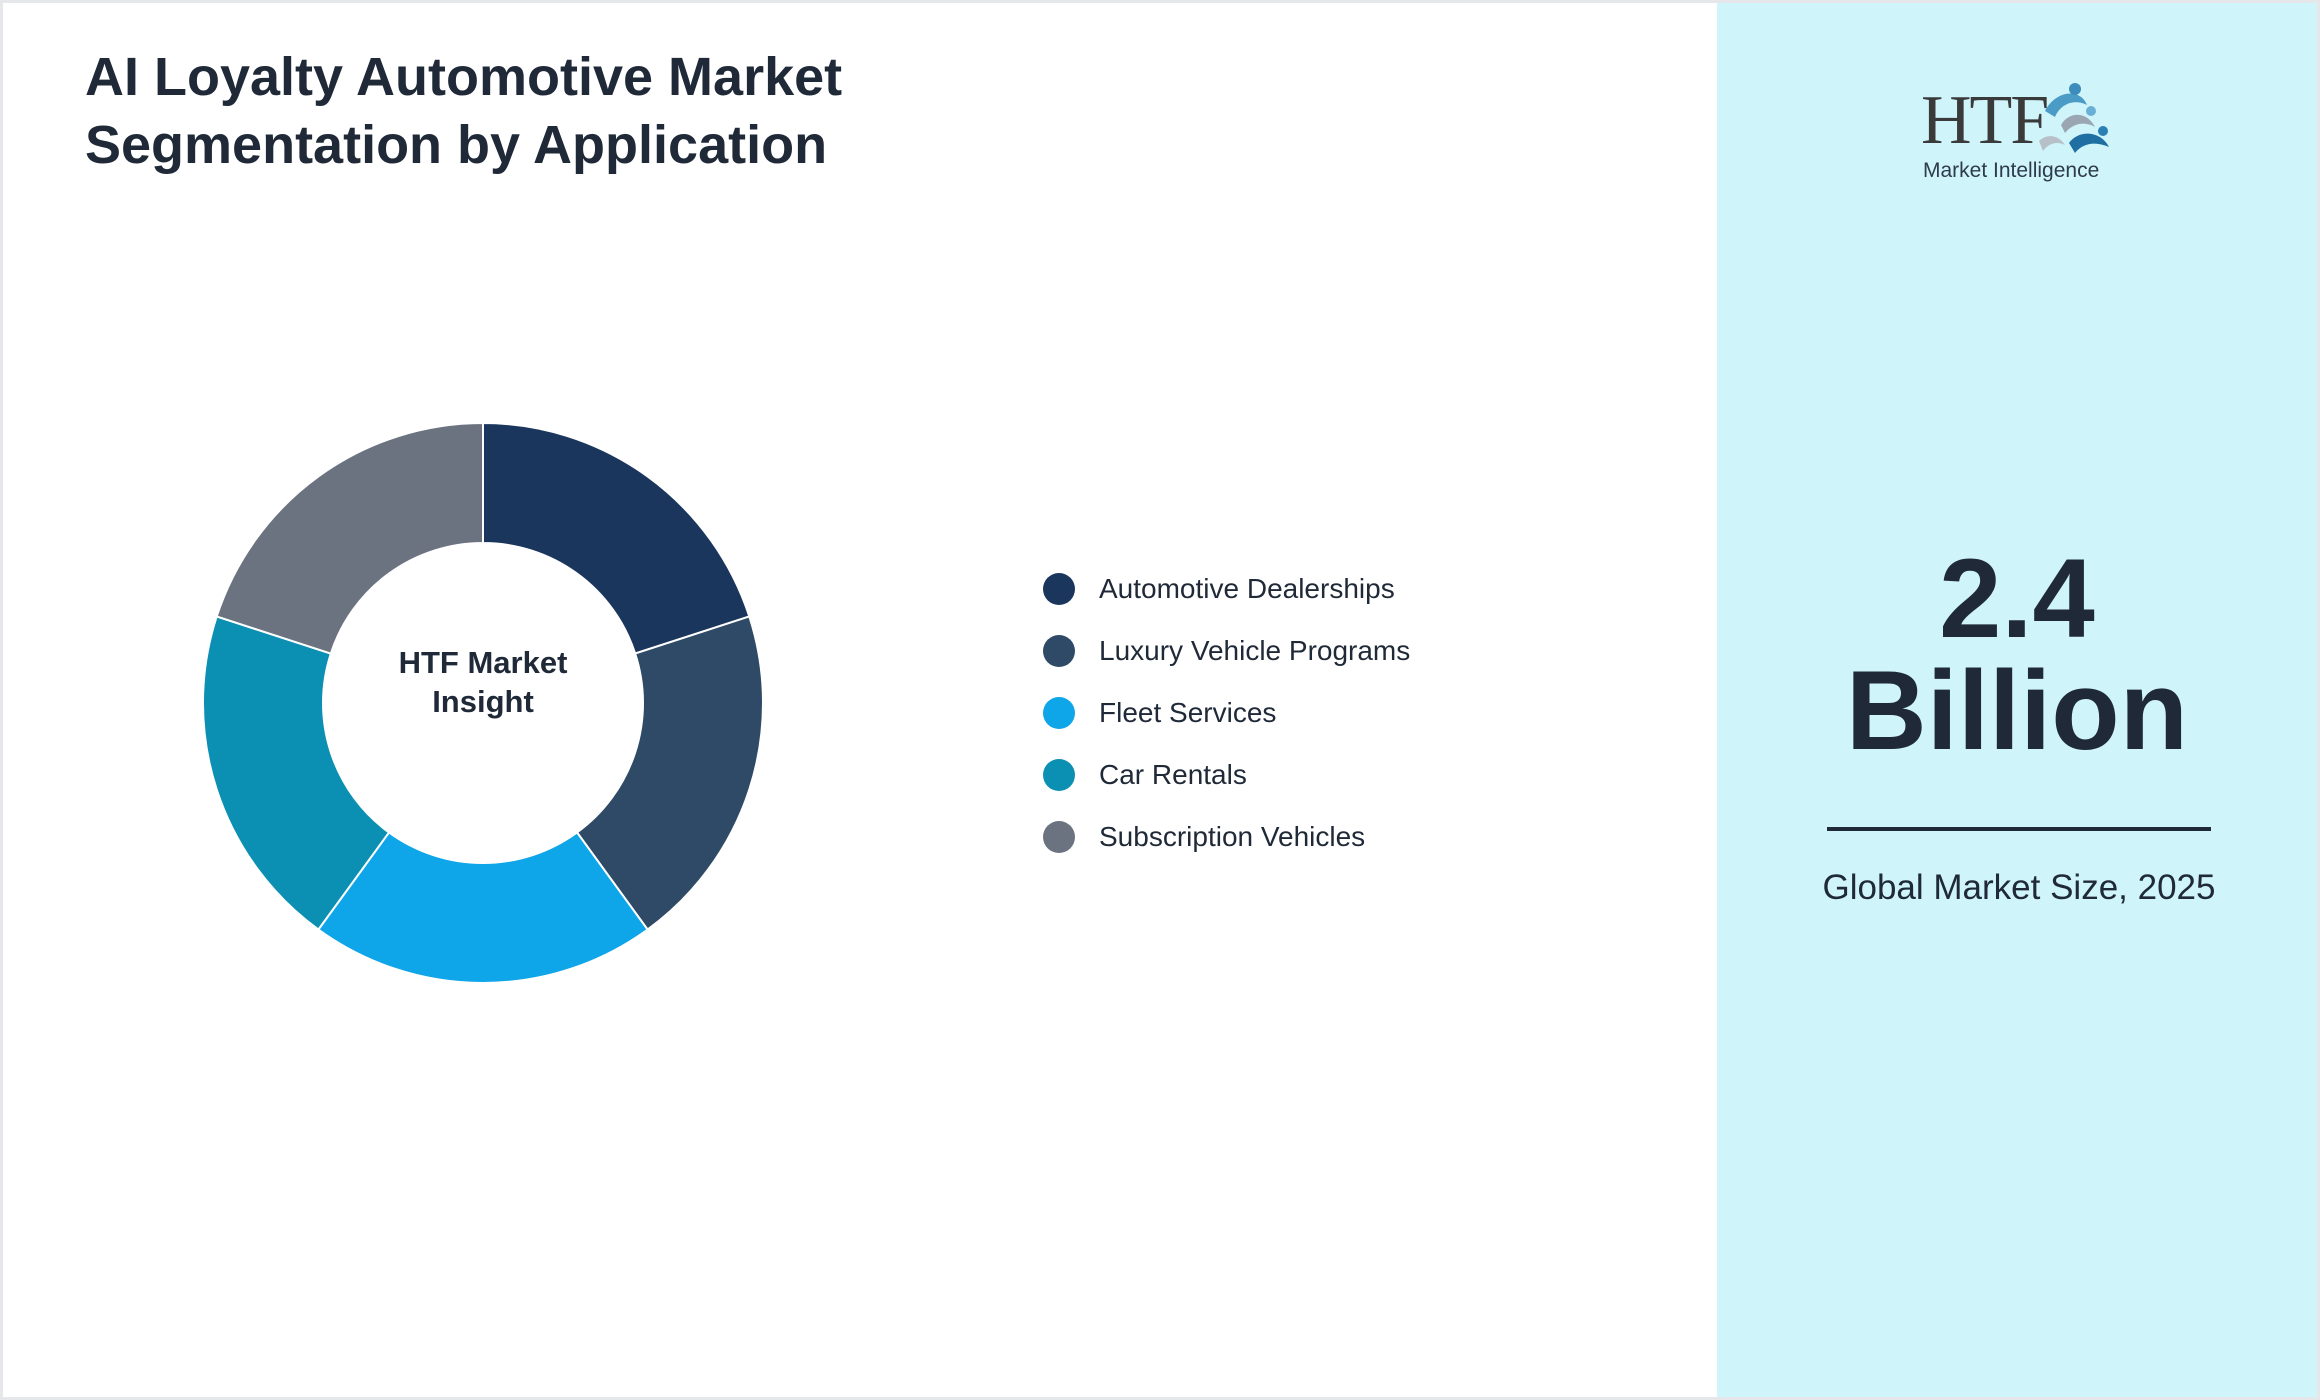 Image resolution: width=2320 pixels, height=1400 pixels. What do you see at coordinates (2017, 598) in the screenshot?
I see `market-size-value: 2.4` at bounding box center [2017, 598].